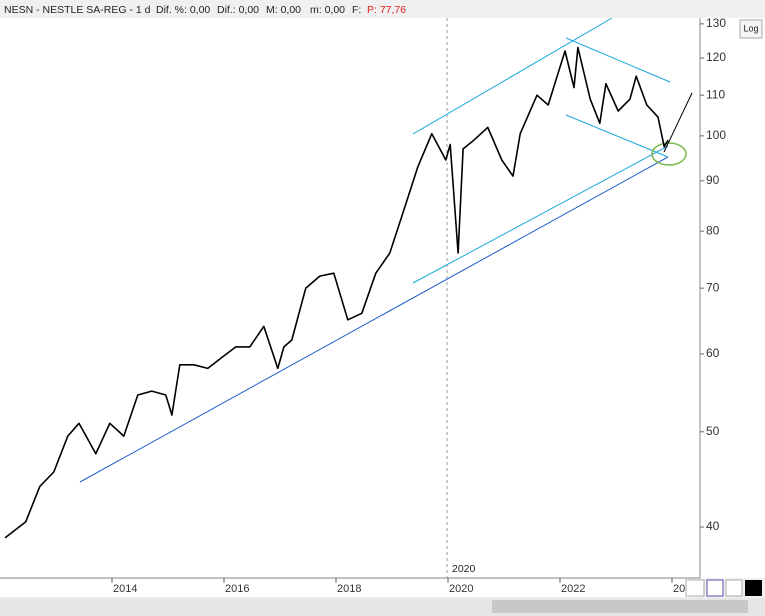  I want to click on y-tick-label: 70, so click(713, 287).